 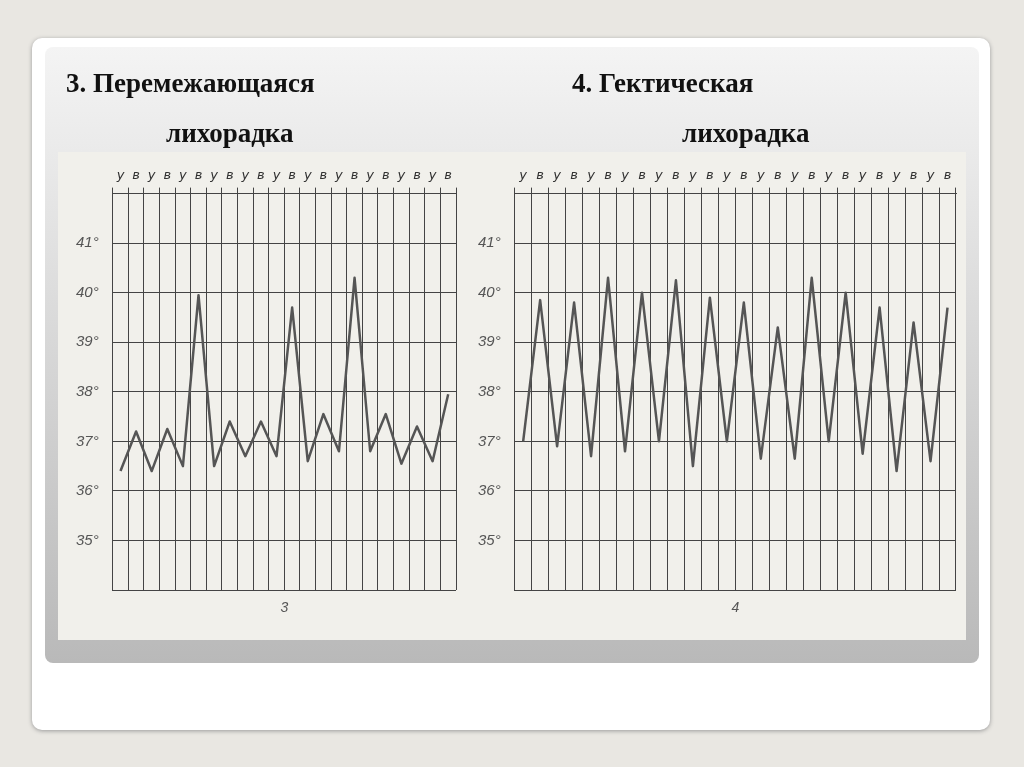 What do you see at coordinates (735, 607) in the screenshot?
I see `text: 4` at bounding box center [735, 607].